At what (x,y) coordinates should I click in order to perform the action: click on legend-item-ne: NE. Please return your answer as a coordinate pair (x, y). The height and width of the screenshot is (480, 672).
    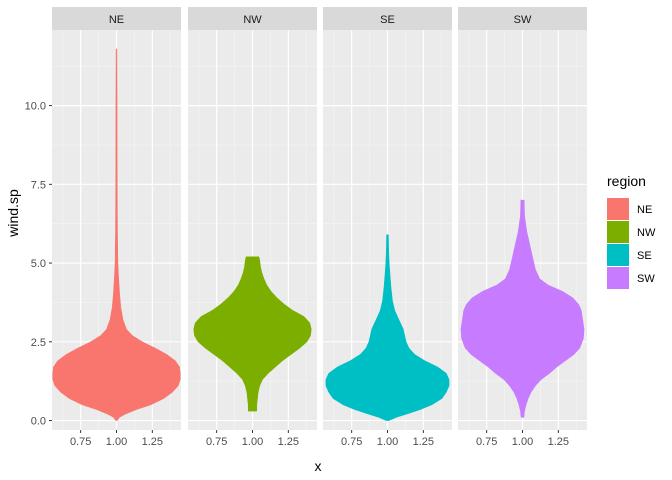
    Looking at the image, I should click on (629, 209).